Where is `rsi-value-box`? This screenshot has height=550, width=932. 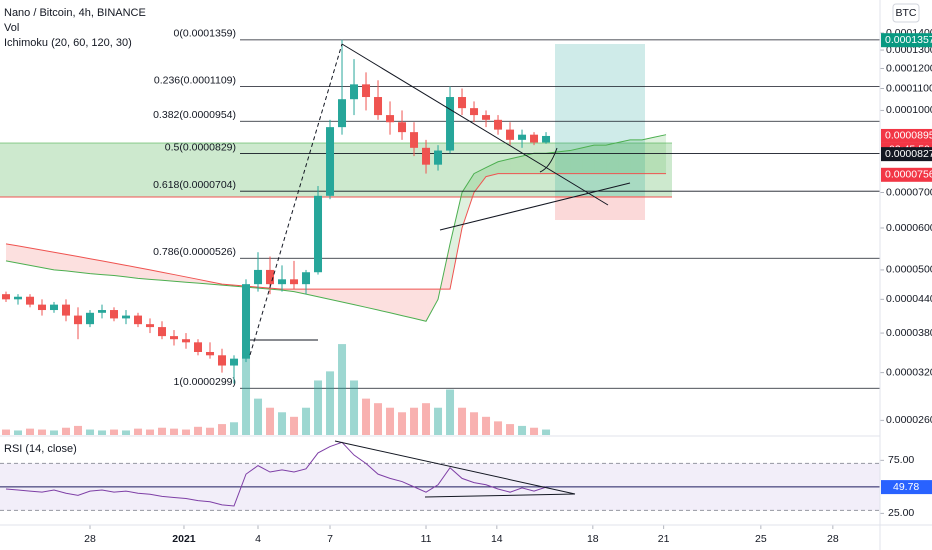 rsi-value-box is located at coordinates (906, 487).